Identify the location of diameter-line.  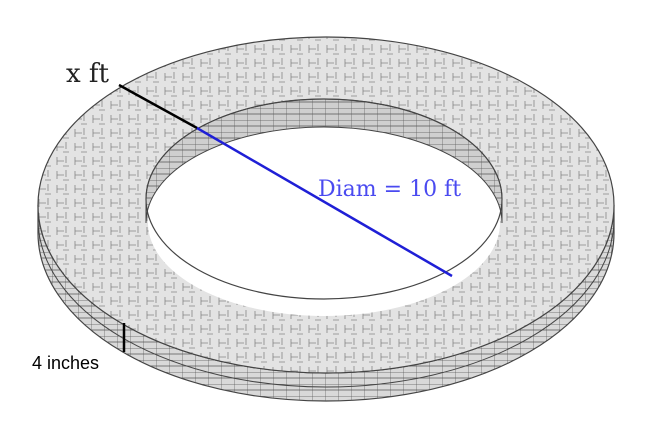
(324, 202).